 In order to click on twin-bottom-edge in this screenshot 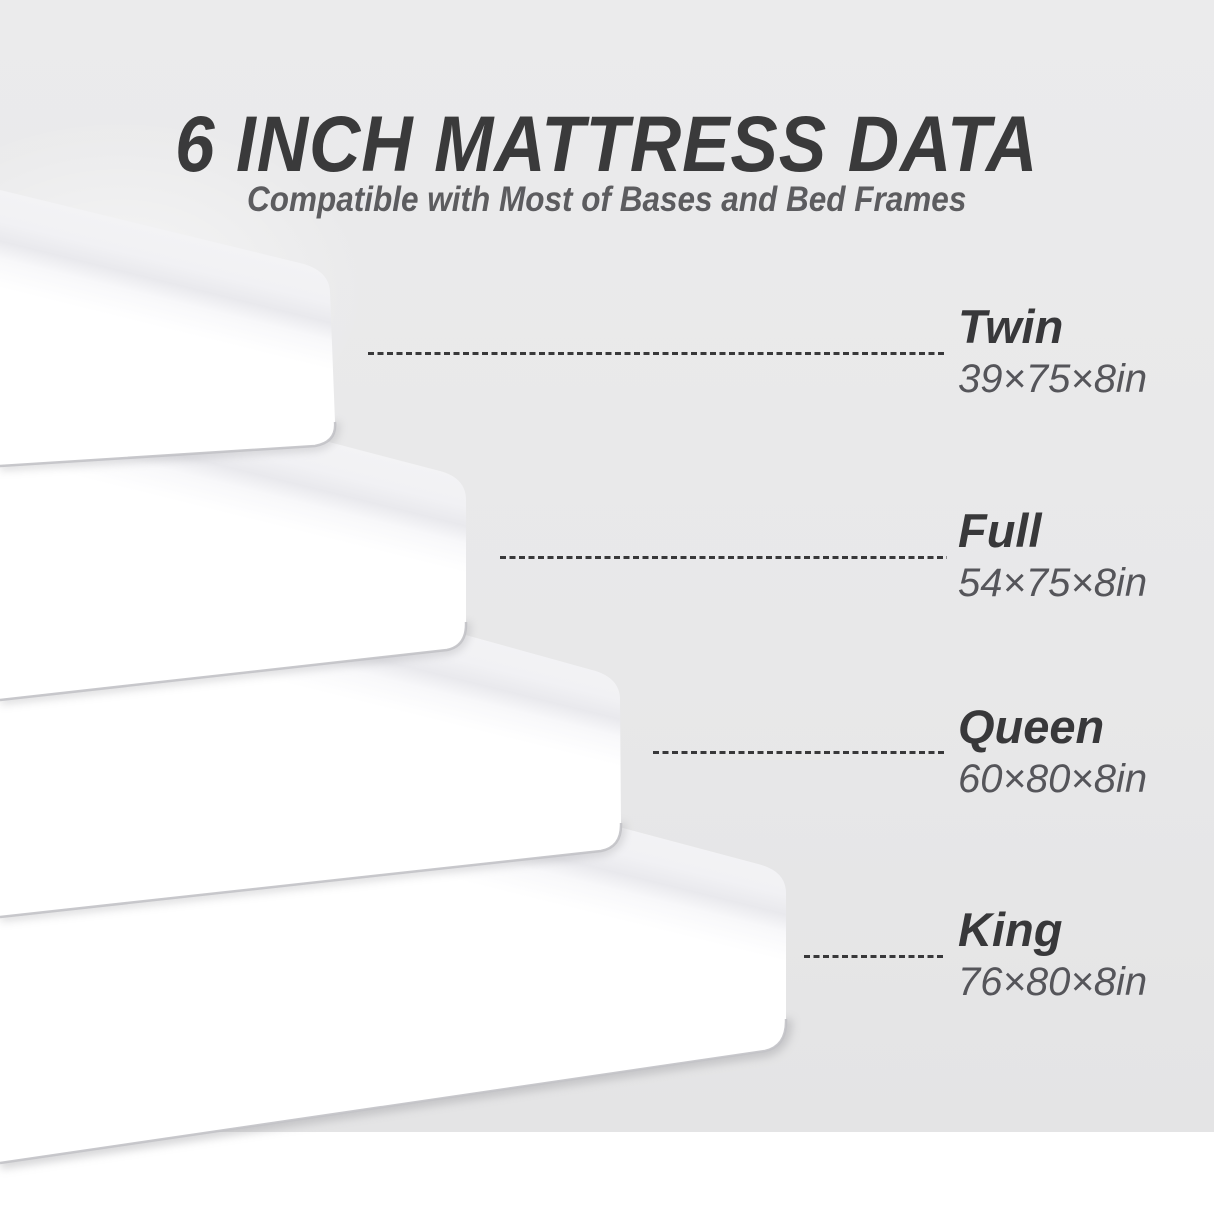, I will do `click(168, 444)`.